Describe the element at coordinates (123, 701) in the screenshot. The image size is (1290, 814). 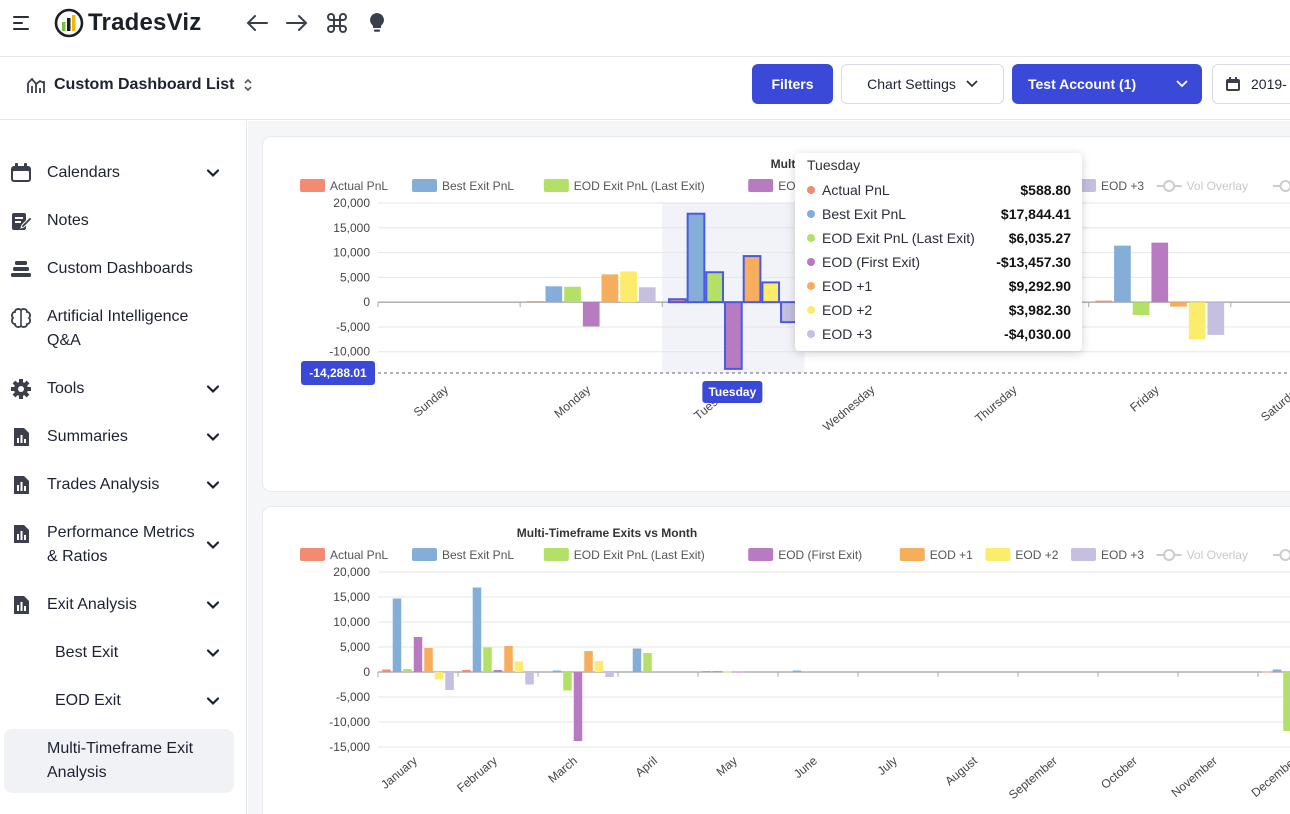
I see `sidebar-subitem-eod-exit: EOD Exit` at that location.